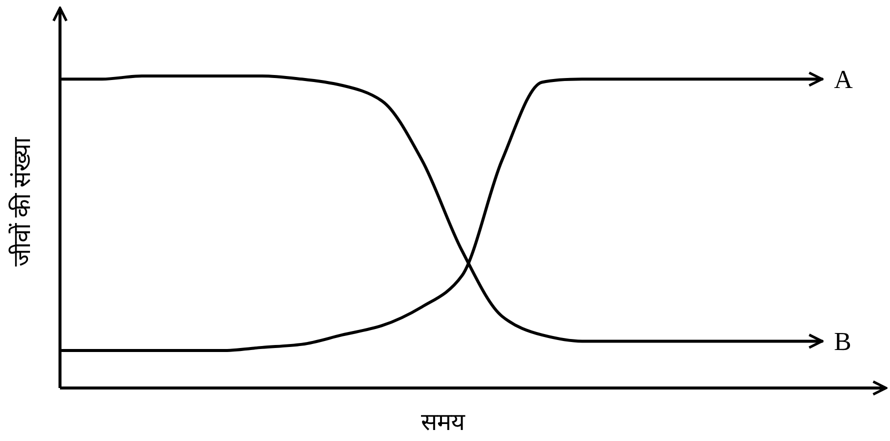 The width and height of the screenshot is (890, 441). Describe the element at coordinates (843, 79) in the screenshot. I see `series-label: A` at that location.